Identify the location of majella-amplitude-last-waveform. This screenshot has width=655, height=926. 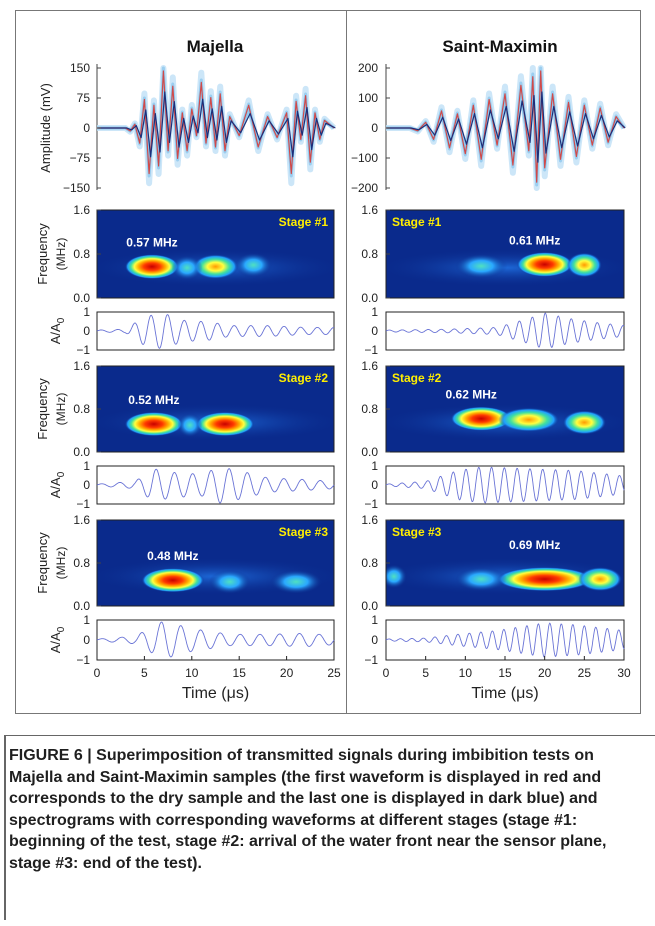
(217, 124).